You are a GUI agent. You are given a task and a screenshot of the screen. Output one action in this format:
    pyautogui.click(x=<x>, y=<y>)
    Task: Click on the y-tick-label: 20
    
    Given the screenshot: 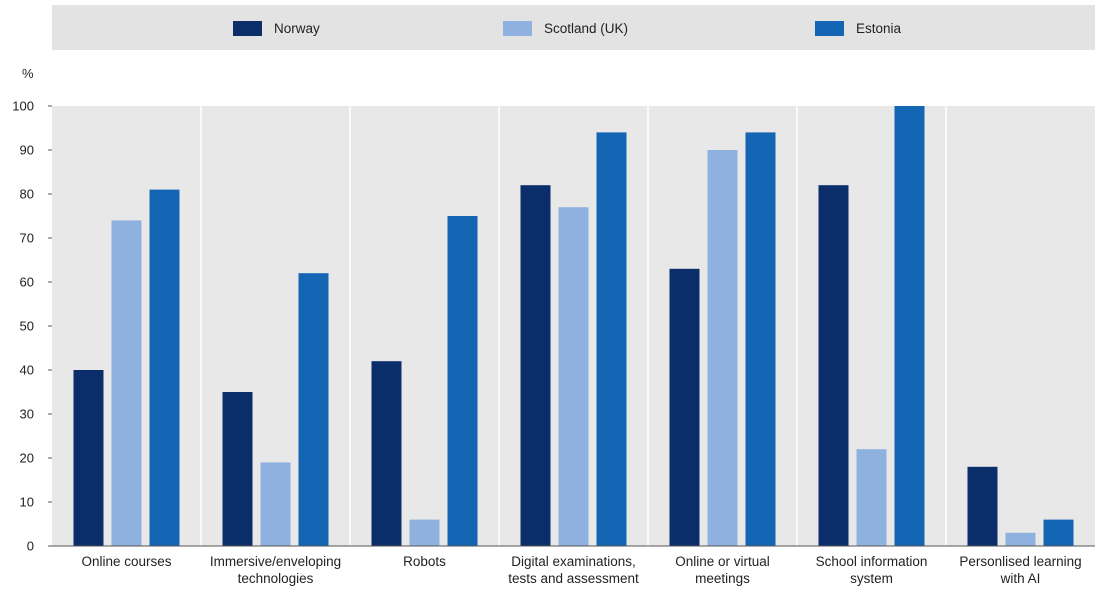 What is the action you would take?
    pyautogui.click(x=27, y=458)
    